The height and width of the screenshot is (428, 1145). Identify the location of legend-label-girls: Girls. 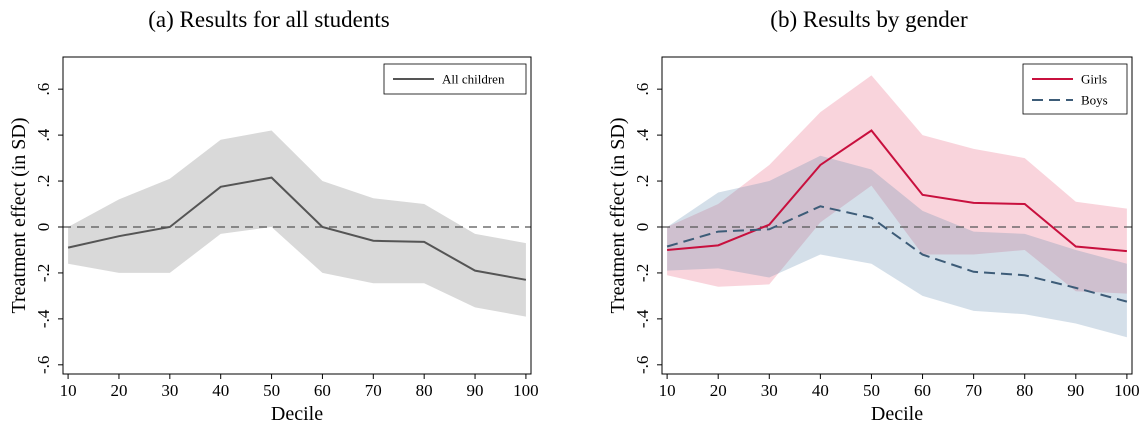
(1094, 79).